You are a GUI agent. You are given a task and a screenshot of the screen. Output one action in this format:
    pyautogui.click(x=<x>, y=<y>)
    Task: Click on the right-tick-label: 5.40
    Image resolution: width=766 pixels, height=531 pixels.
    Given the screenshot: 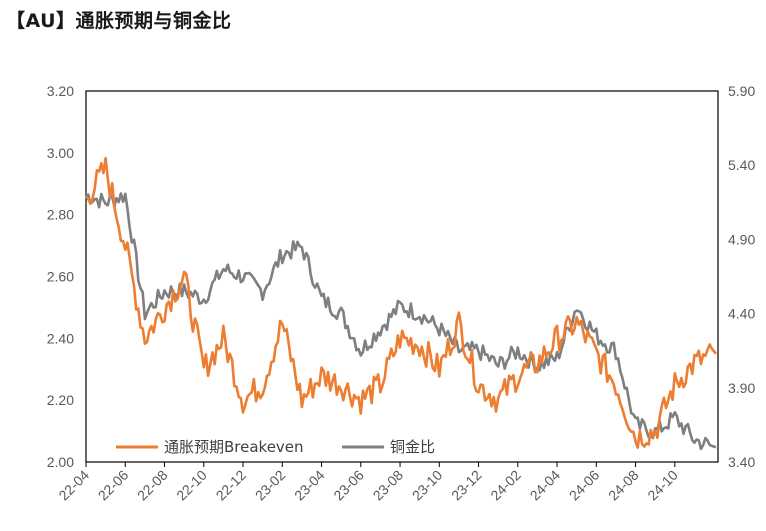 What is the action you would take?
    pyautogui.click(x=741, y=165)
    